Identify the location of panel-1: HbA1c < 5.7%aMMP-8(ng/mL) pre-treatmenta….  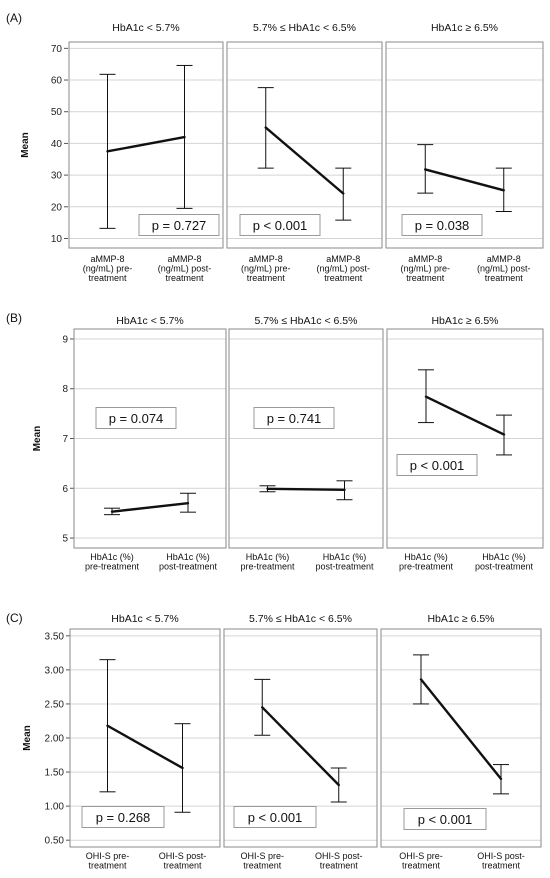
(146, 152).